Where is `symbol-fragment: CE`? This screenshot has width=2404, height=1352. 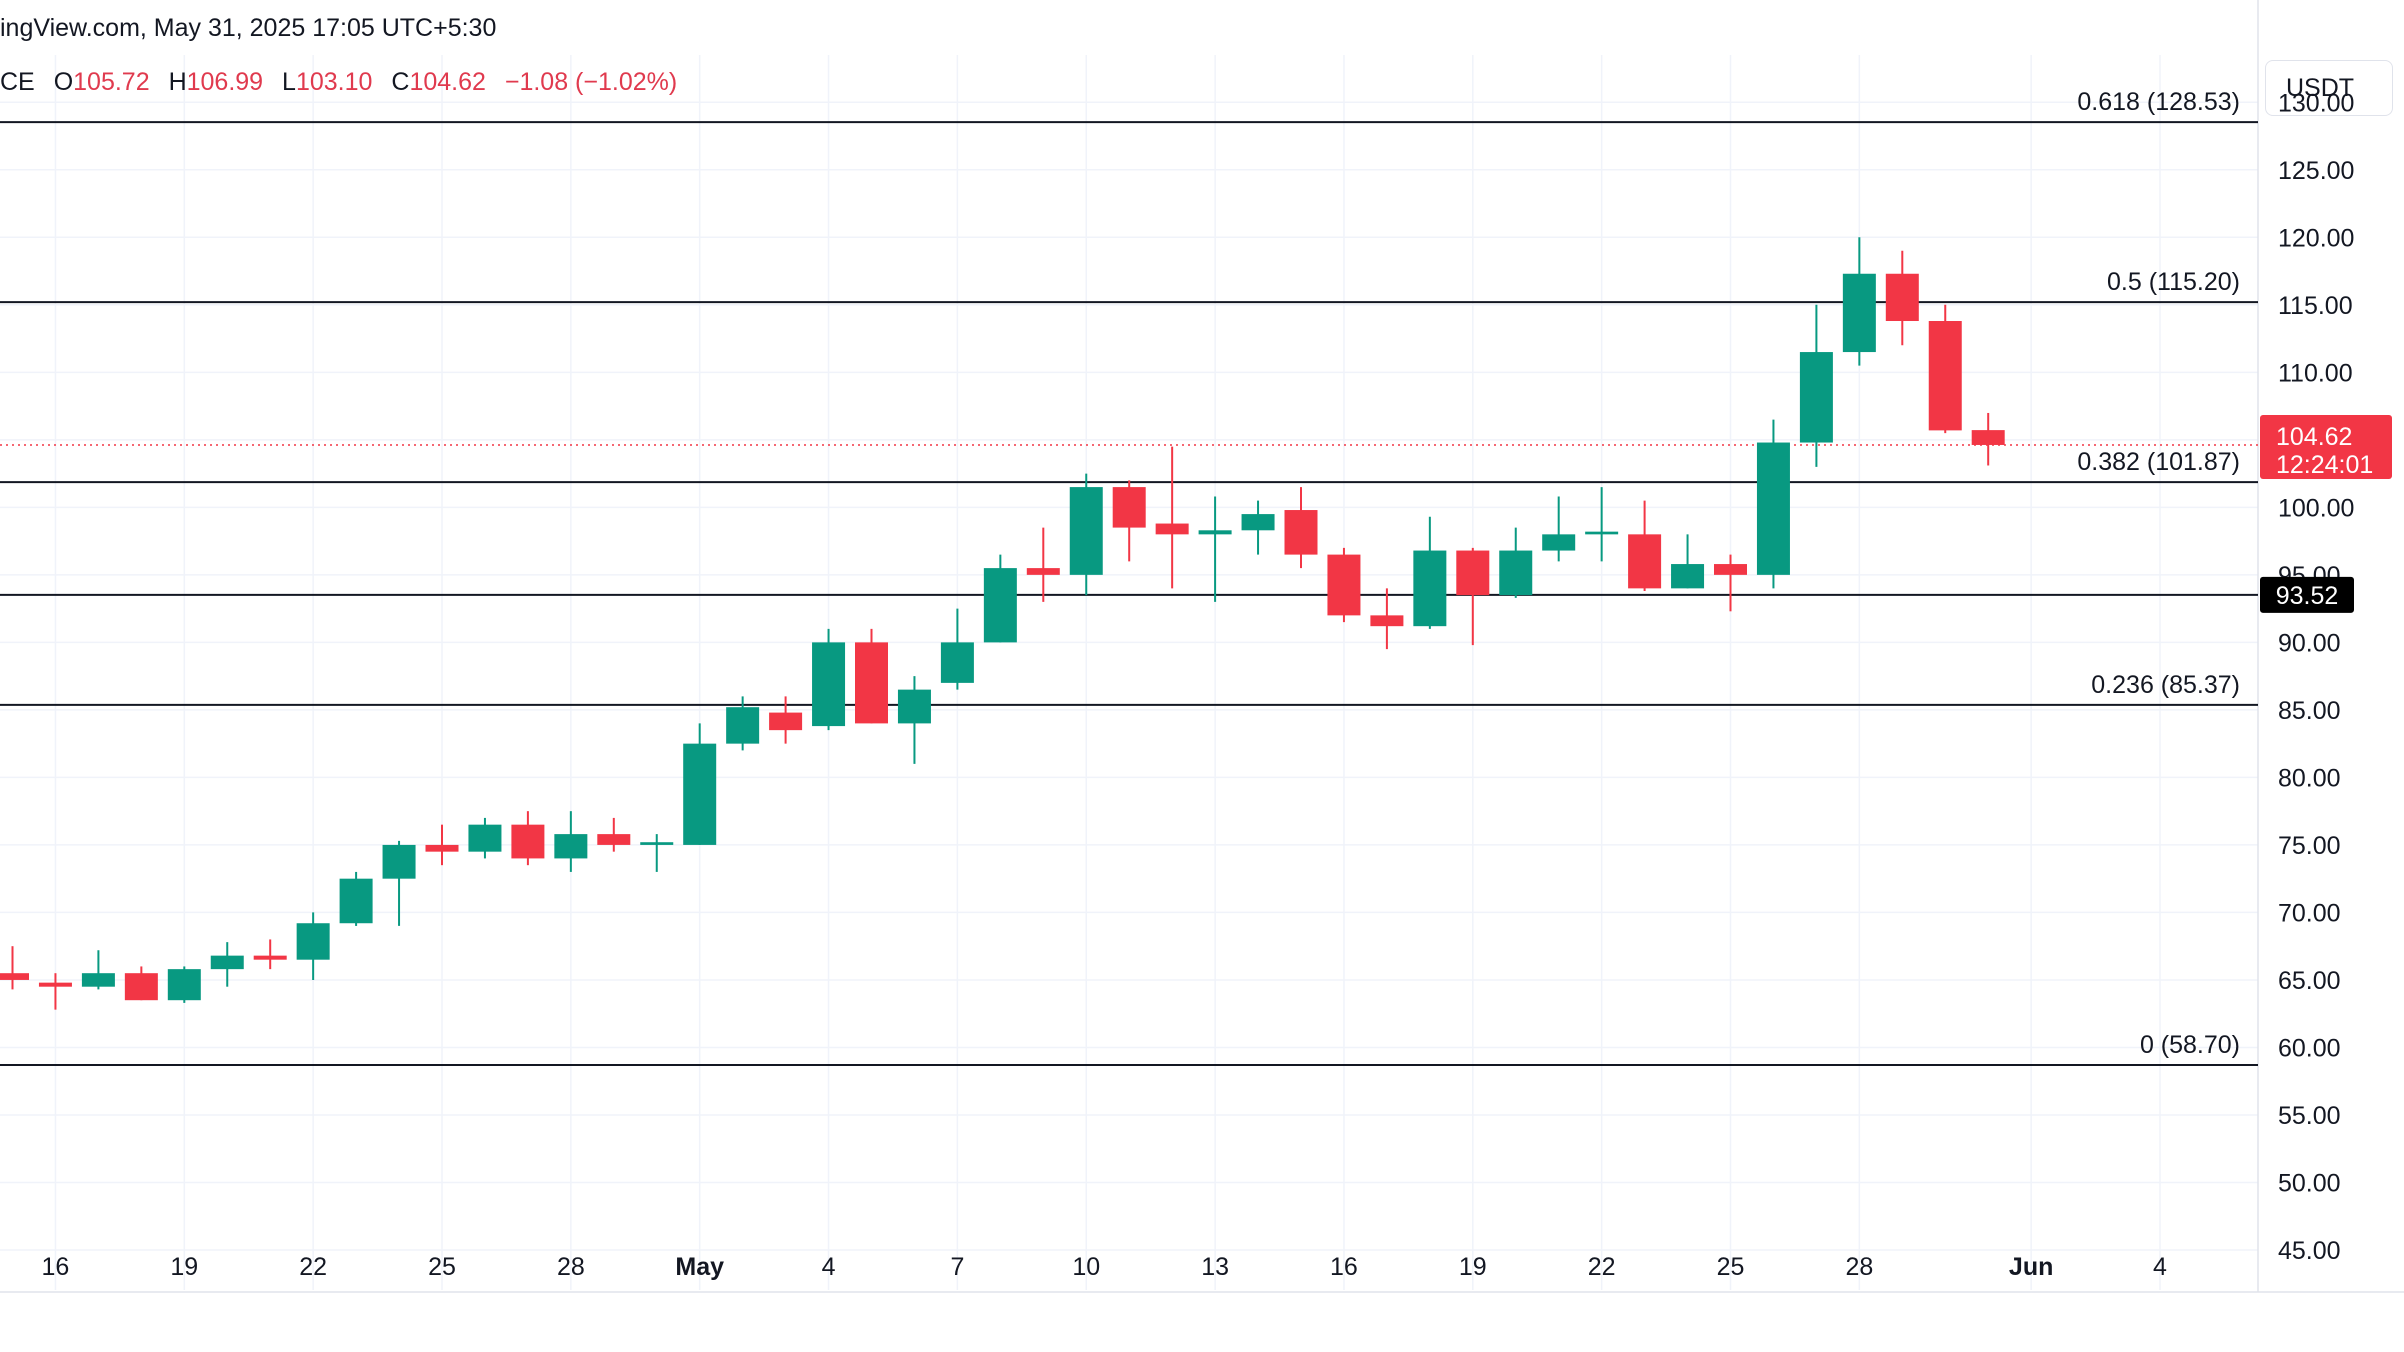 symbol-fragment: CE is located at coordinates (17, 82).